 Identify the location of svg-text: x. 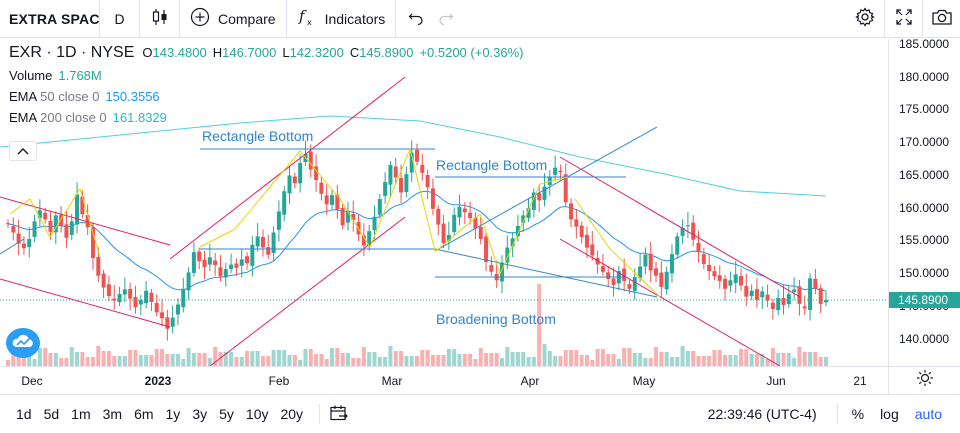
(309, 22).